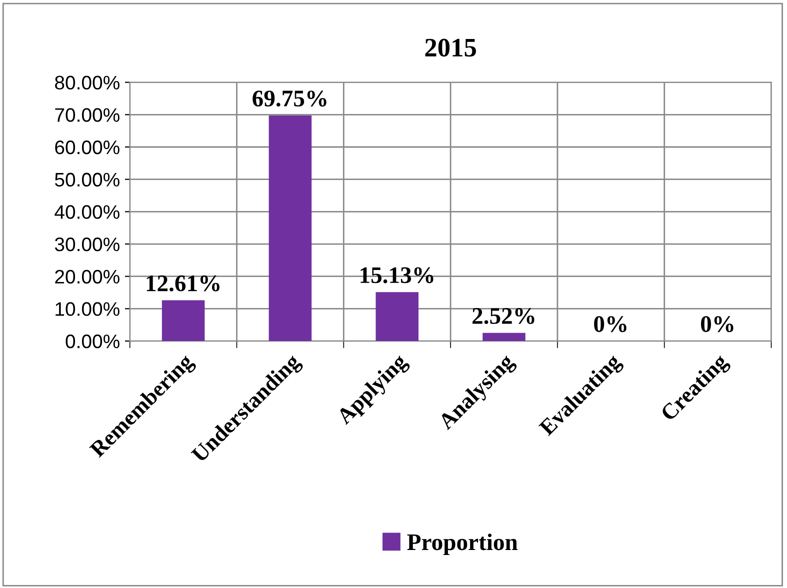 The width and height of the screenshot is (787, 588). I want to click on data-label: 2.52%, so click(503, 316).